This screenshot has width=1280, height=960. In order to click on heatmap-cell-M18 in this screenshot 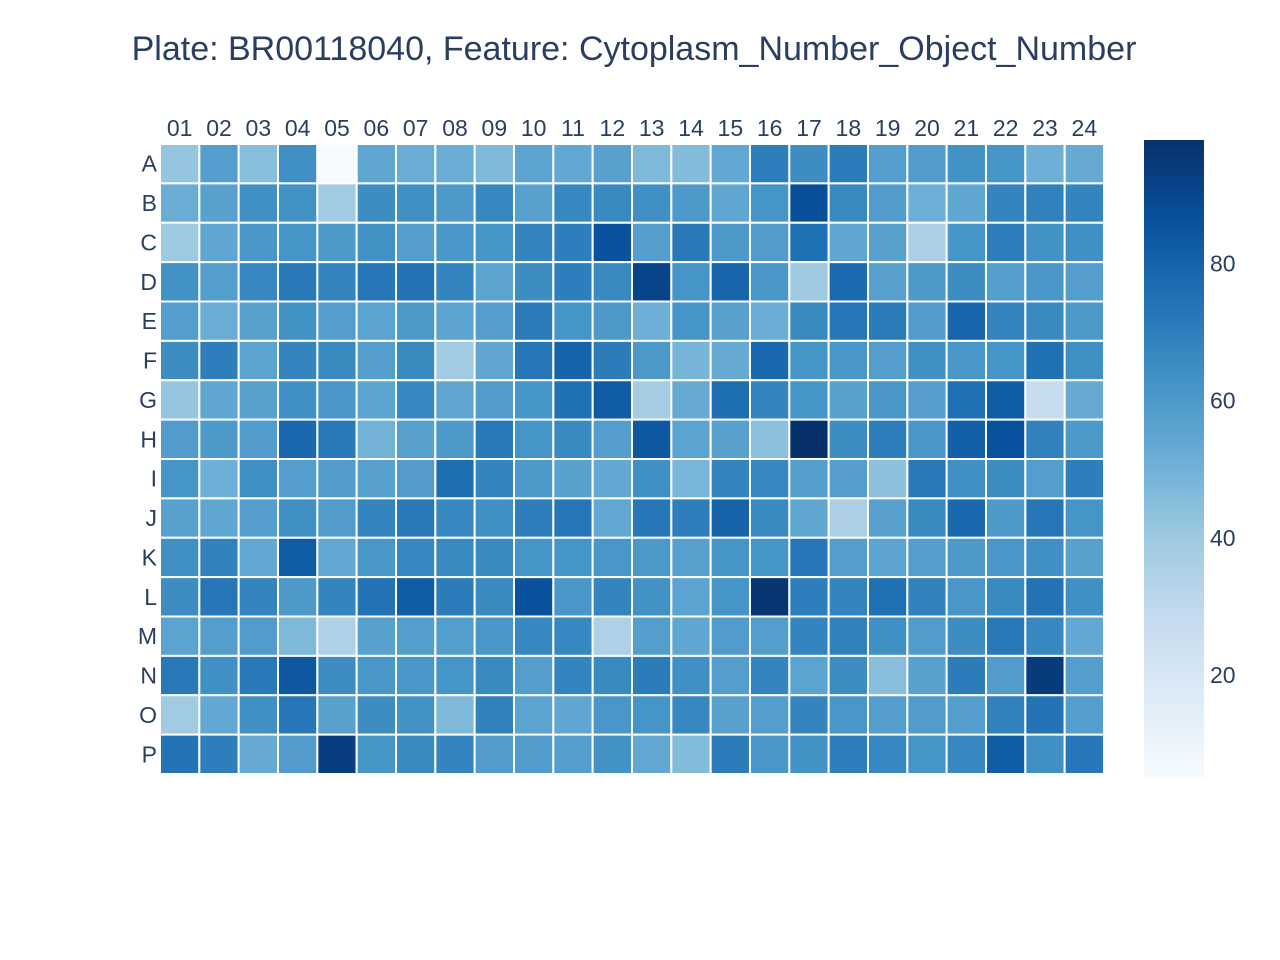, I will do `click(848, 636)`.